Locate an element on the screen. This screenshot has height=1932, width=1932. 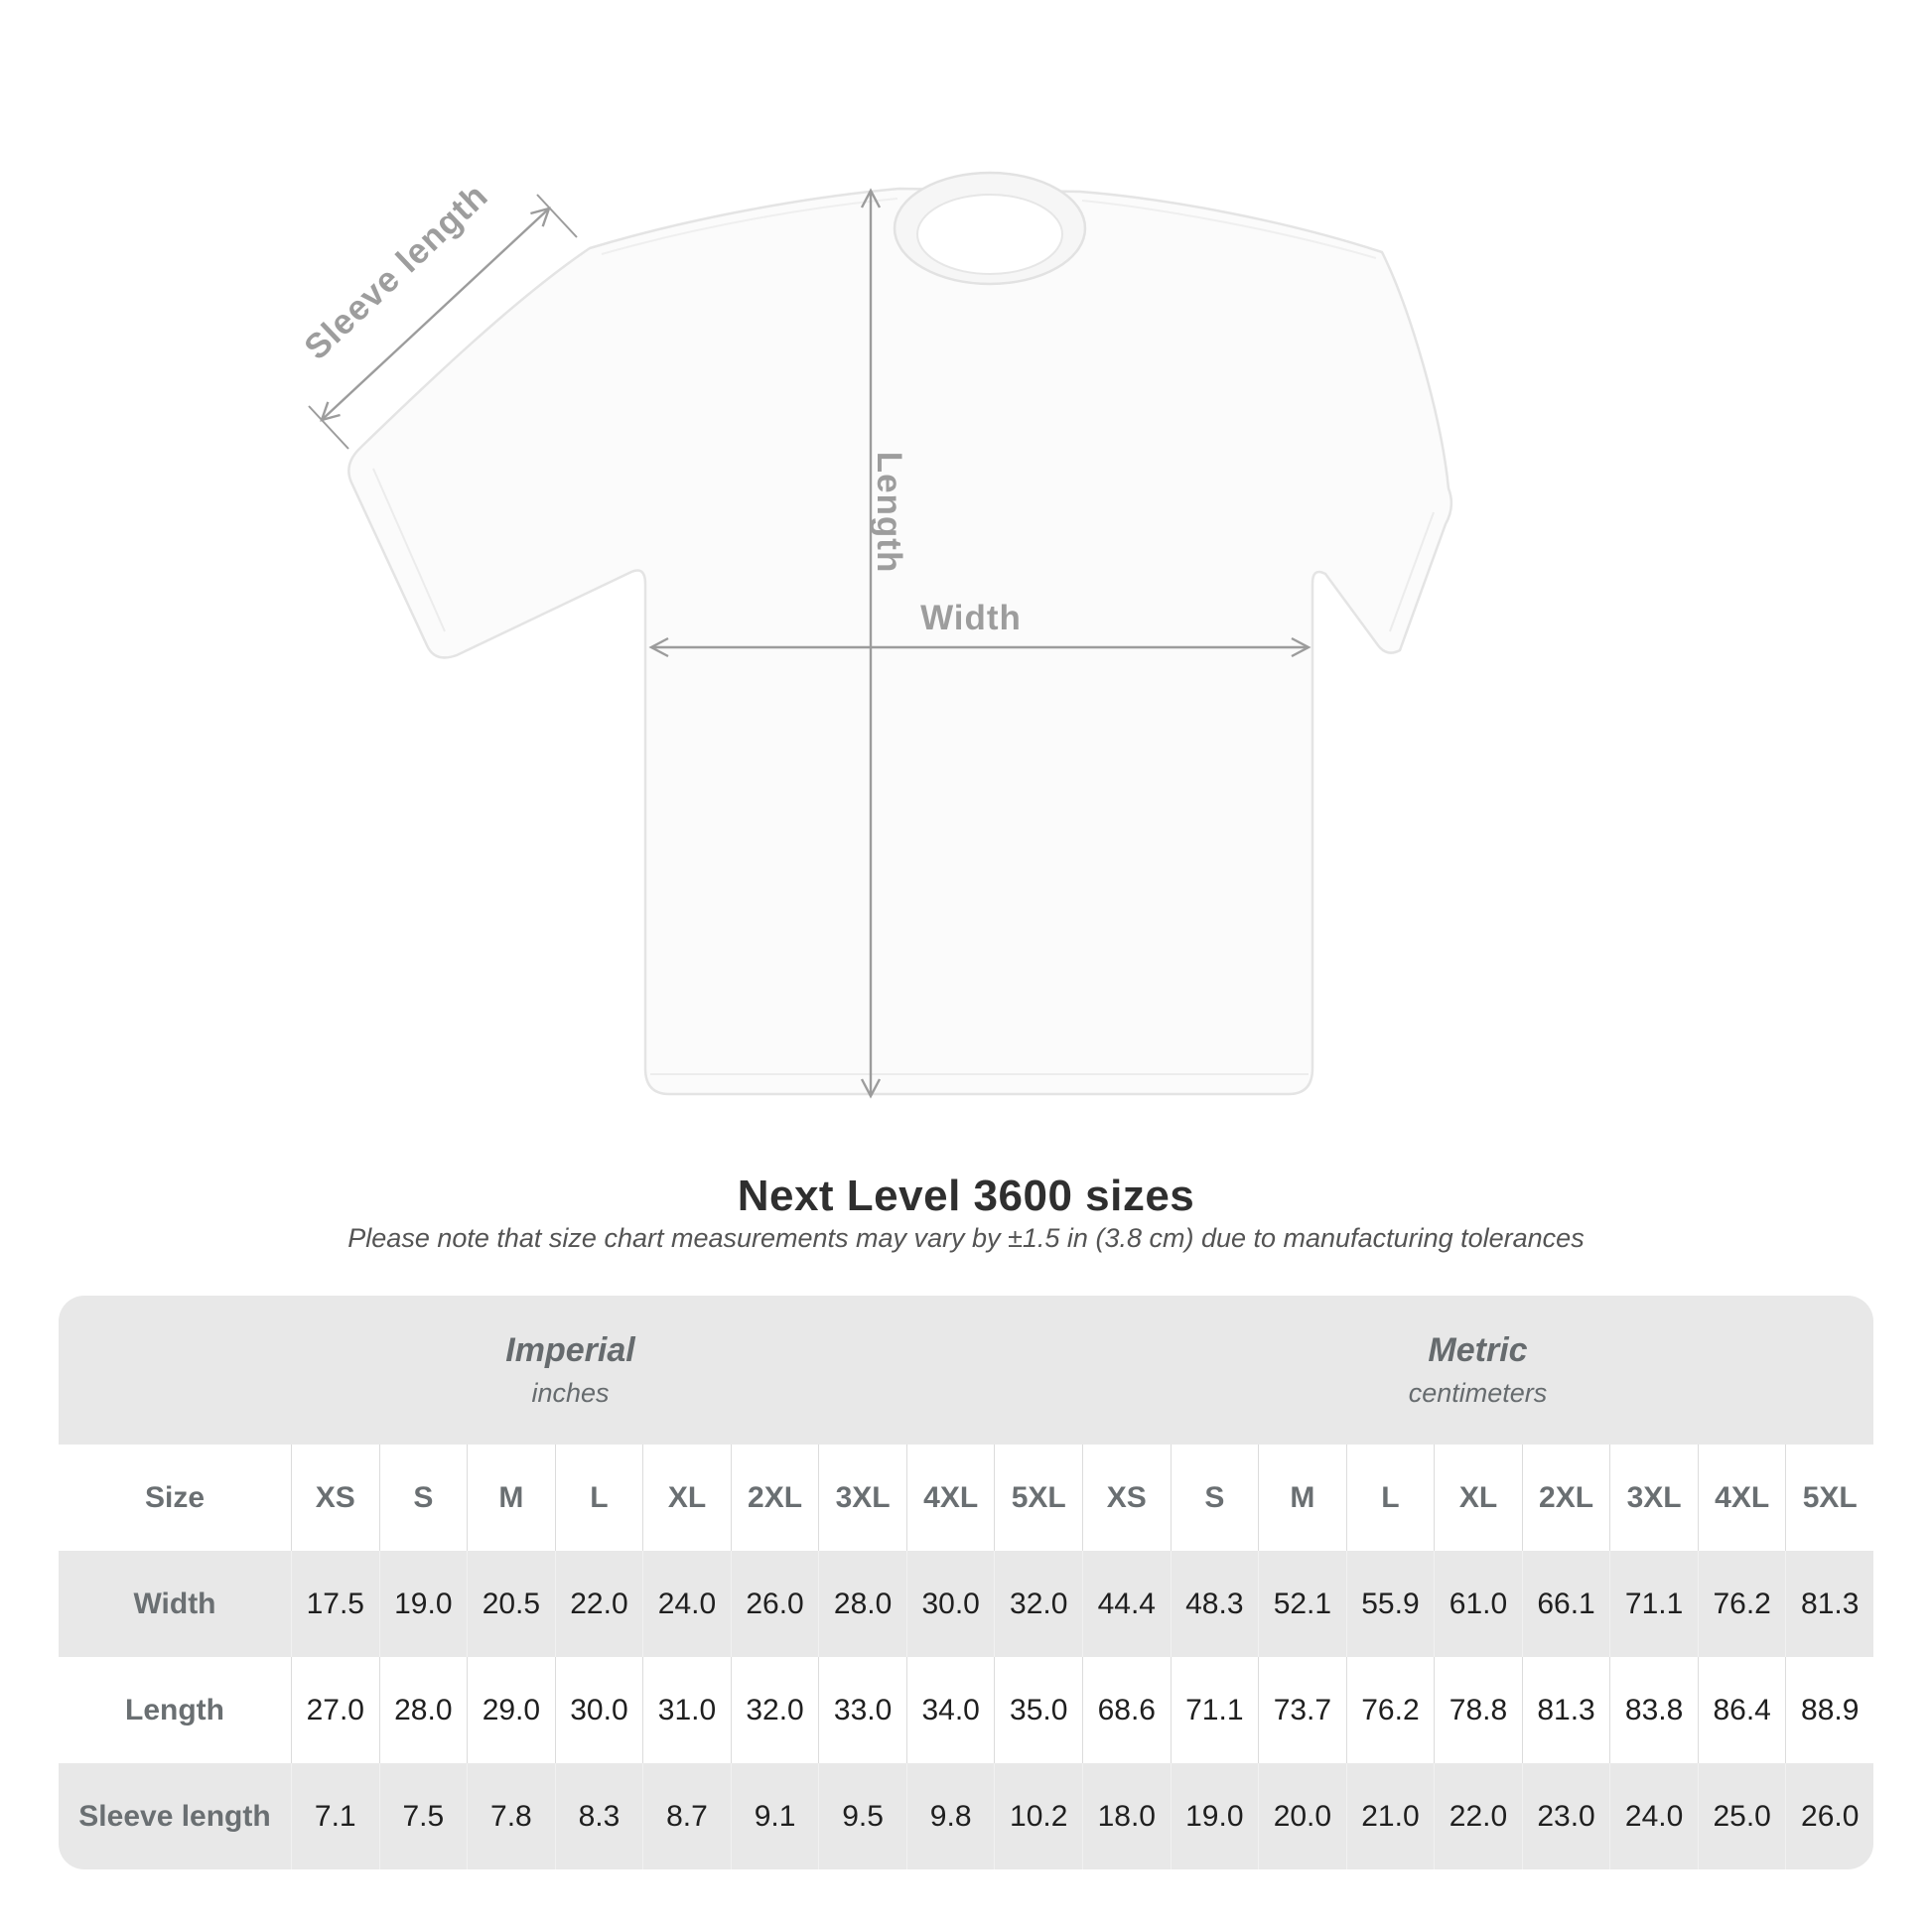
measurement-cell: 55.9 is located at coordinates (1390, 1604).